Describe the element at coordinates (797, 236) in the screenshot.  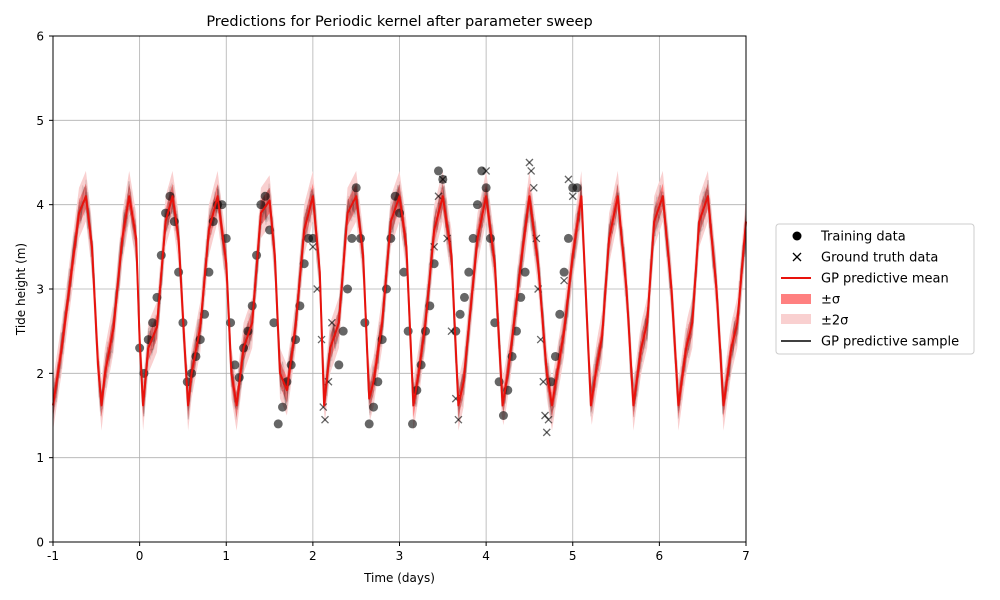
I see `legend-training-marker` at that location.